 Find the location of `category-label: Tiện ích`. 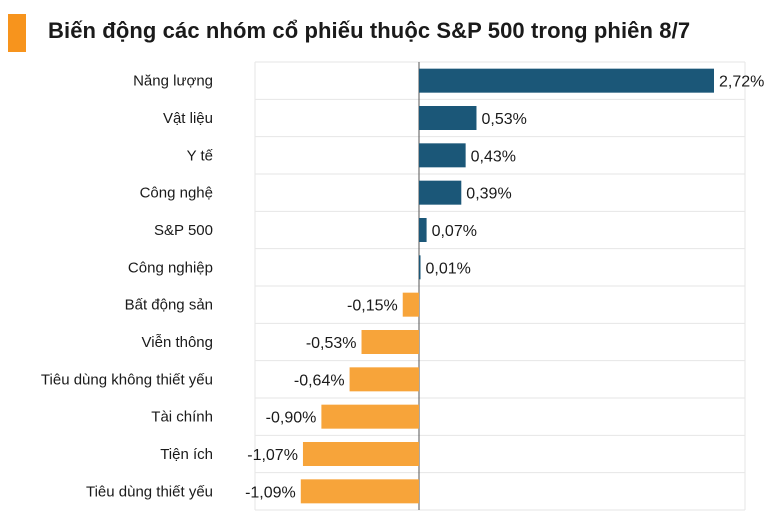

category-label: Tiện ích is located at coordinates (186, 454).